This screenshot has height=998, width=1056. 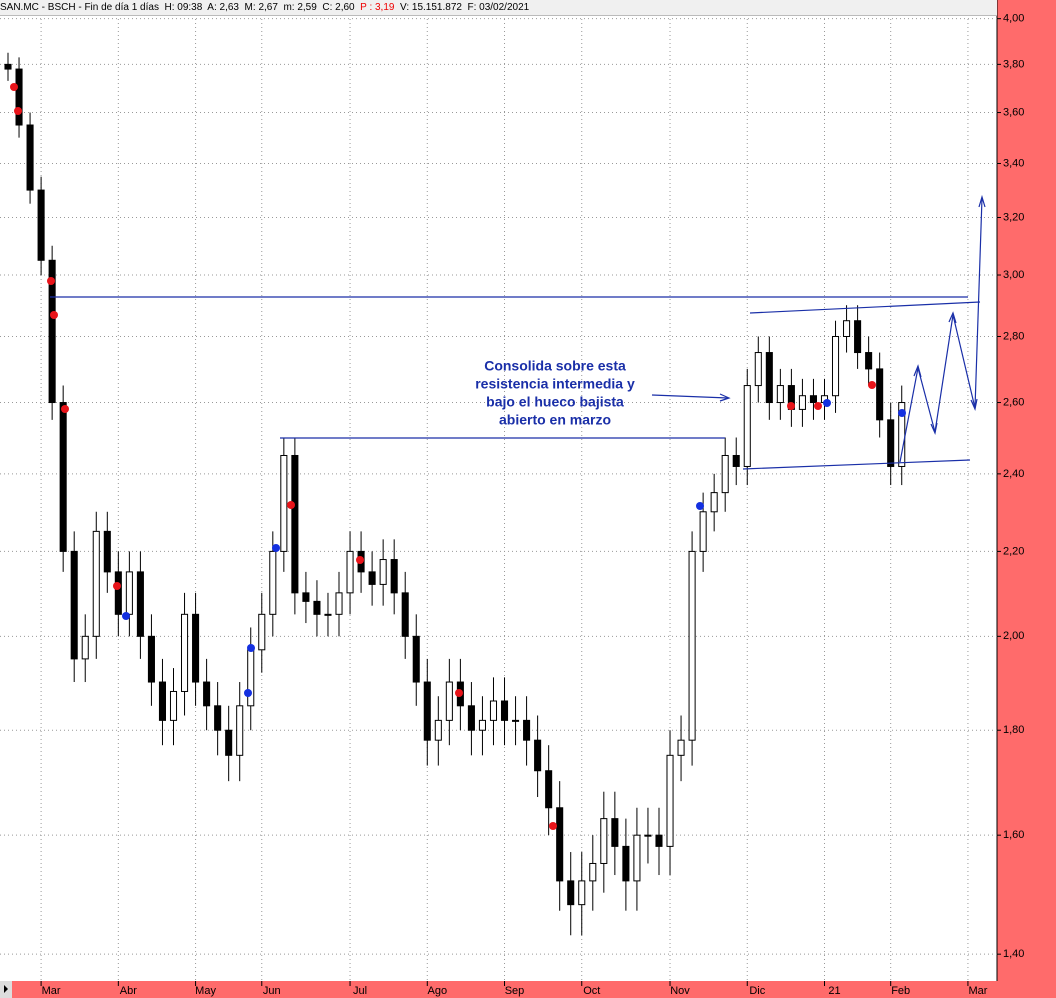 What do you see at coordinates (690, 396) in the screenshot?
I see `pointer` at bounding box center [690, 396].